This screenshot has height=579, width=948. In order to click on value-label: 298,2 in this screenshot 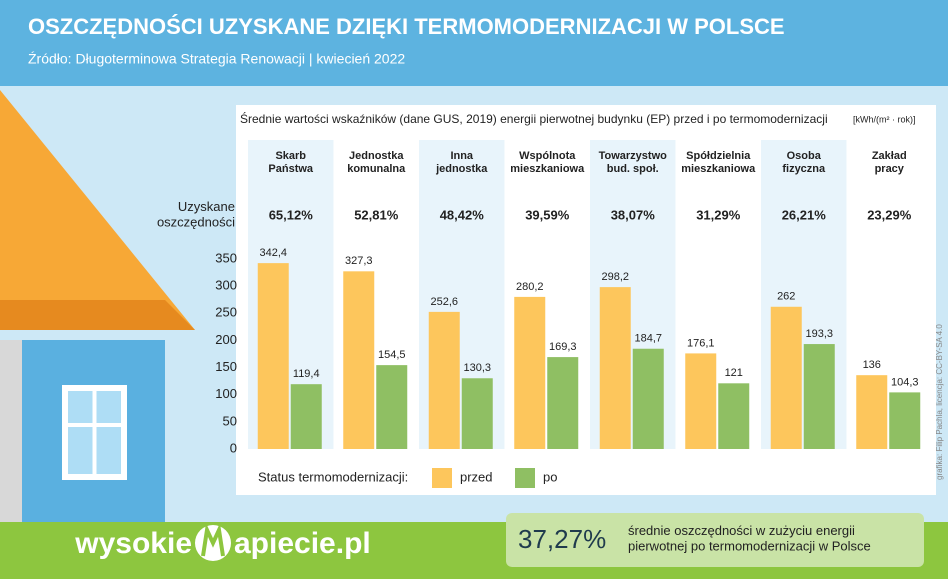, I will do `click(615, 277)`.